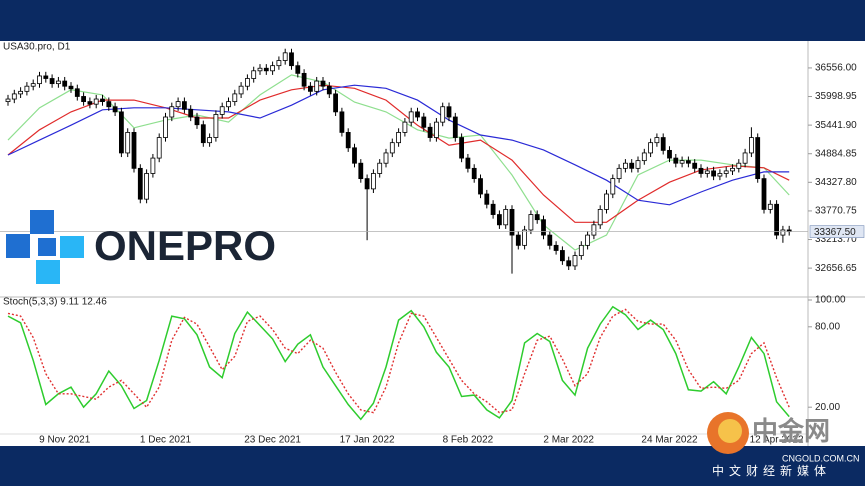  Describe the element at coordinates (836, 68) in the screenshot. I see `y-tick-label: 36556.00` at that location.